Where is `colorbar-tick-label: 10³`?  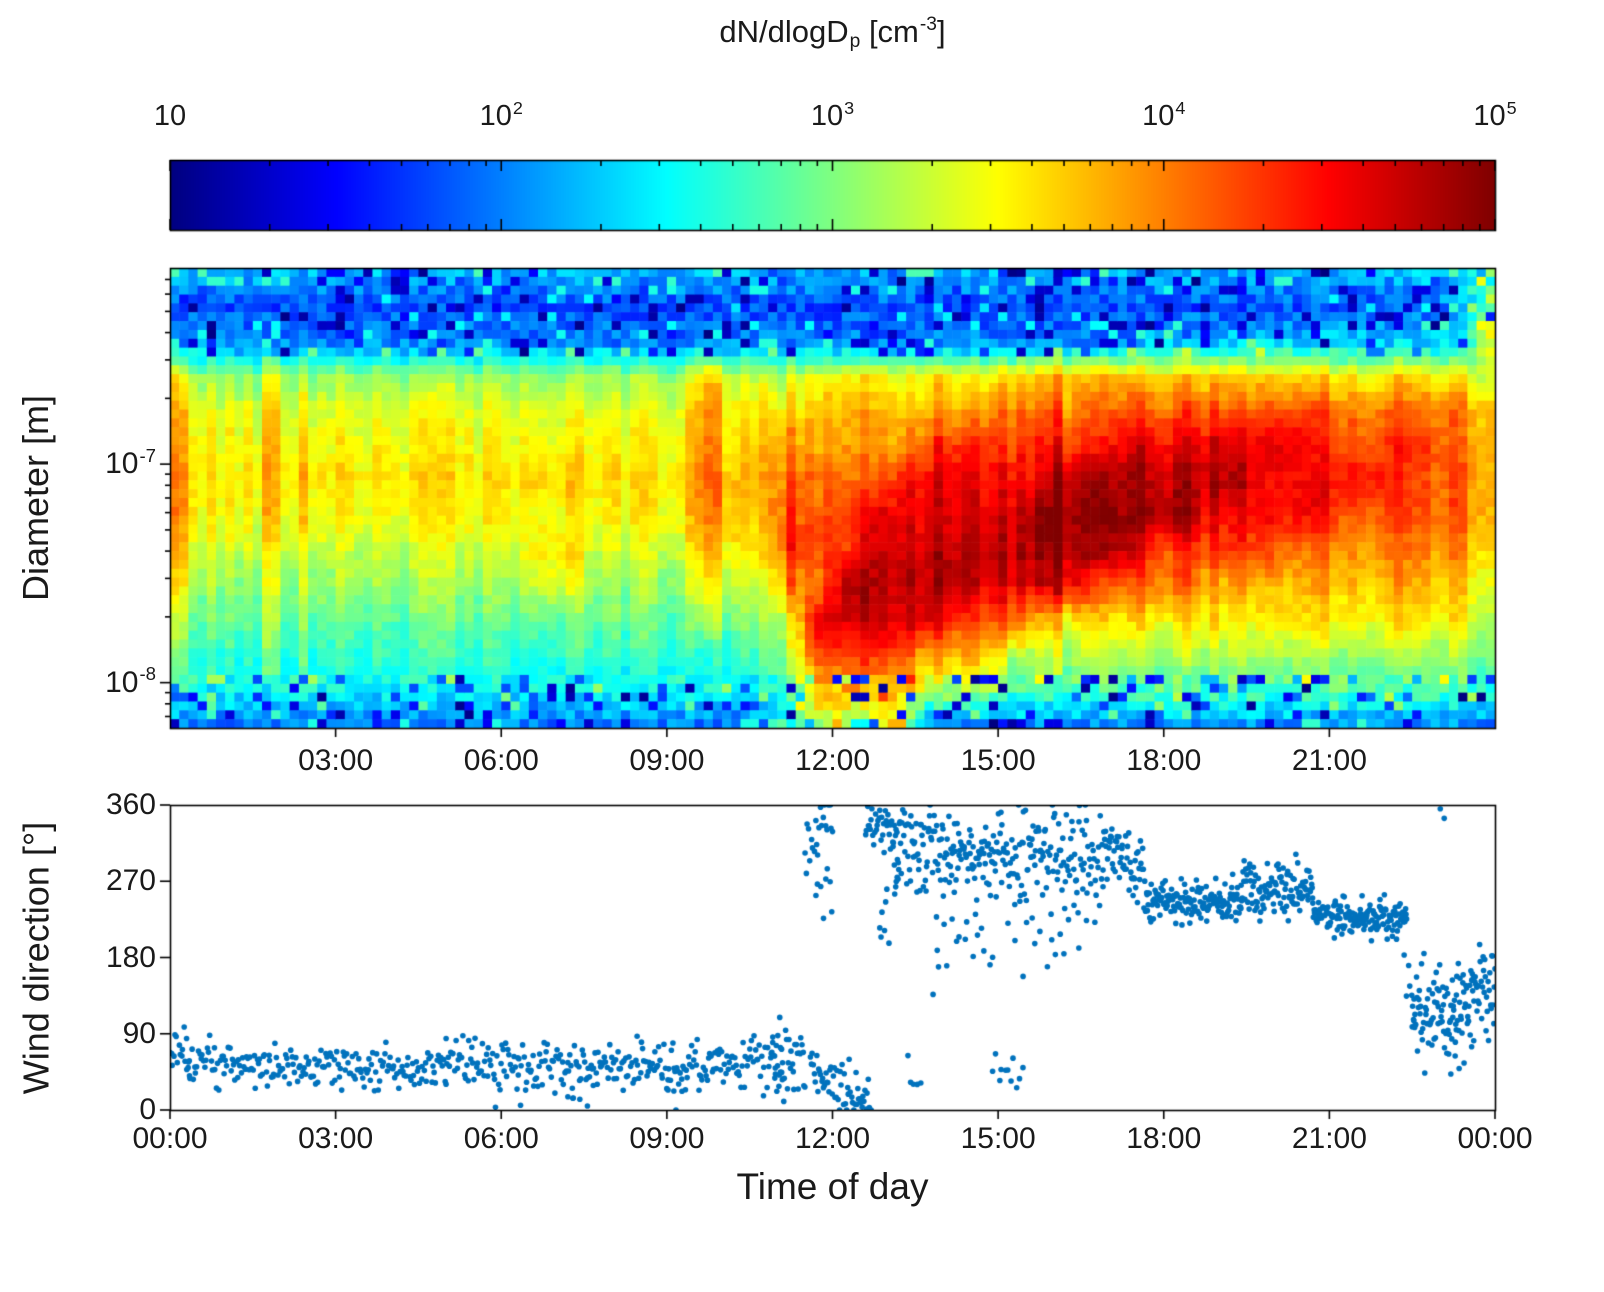 colorbar-tick-label: 10³ is located at coordinates (832, 114).